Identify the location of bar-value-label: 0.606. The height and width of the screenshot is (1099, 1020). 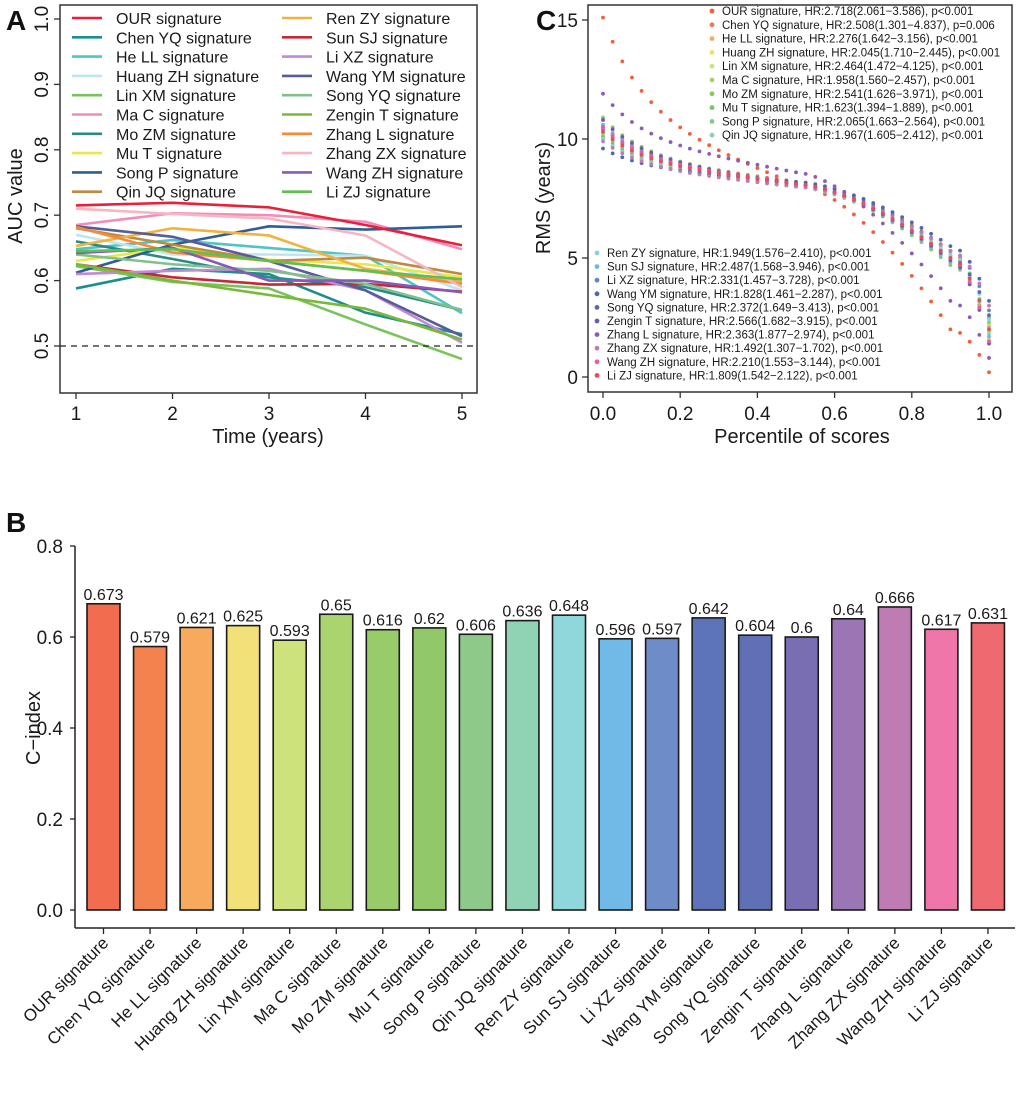
(476, 625).